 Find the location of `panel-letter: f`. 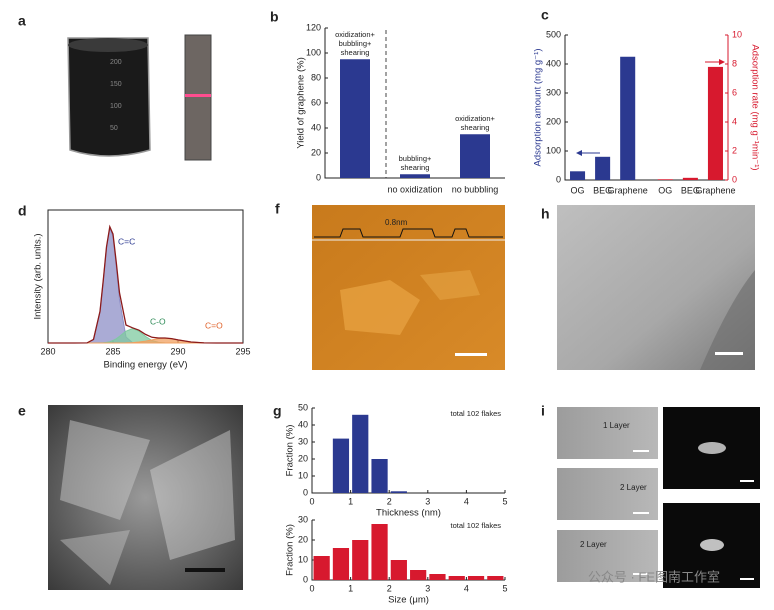

panel-letter: f is located at coordinates (277, 209).